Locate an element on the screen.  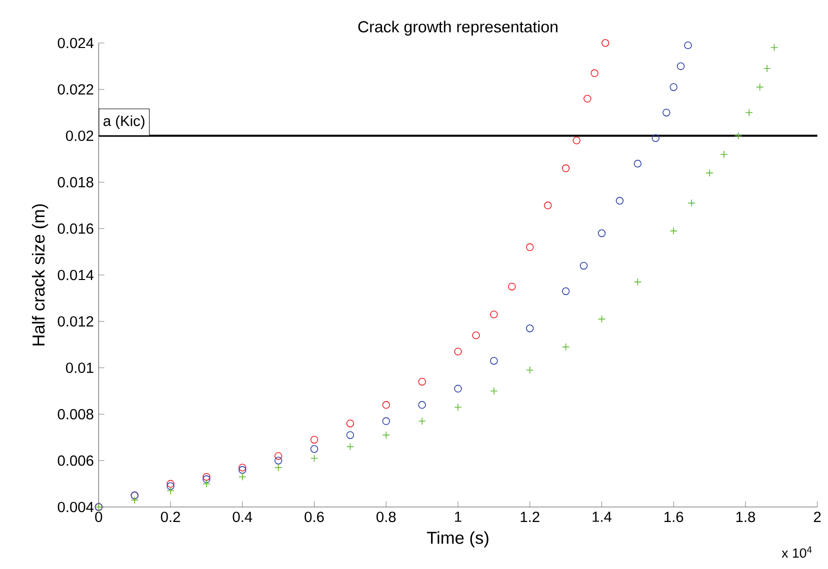
text: x 10$^{4}$ is located at coordinates (797, 552).